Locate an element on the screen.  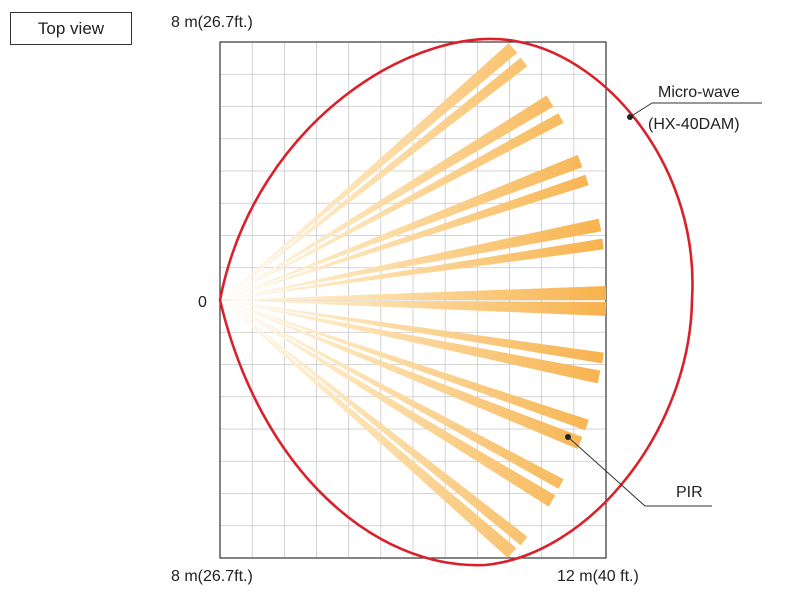
top-range-label: 8 m(26.7ft.) is located at coordinates (212, 22).